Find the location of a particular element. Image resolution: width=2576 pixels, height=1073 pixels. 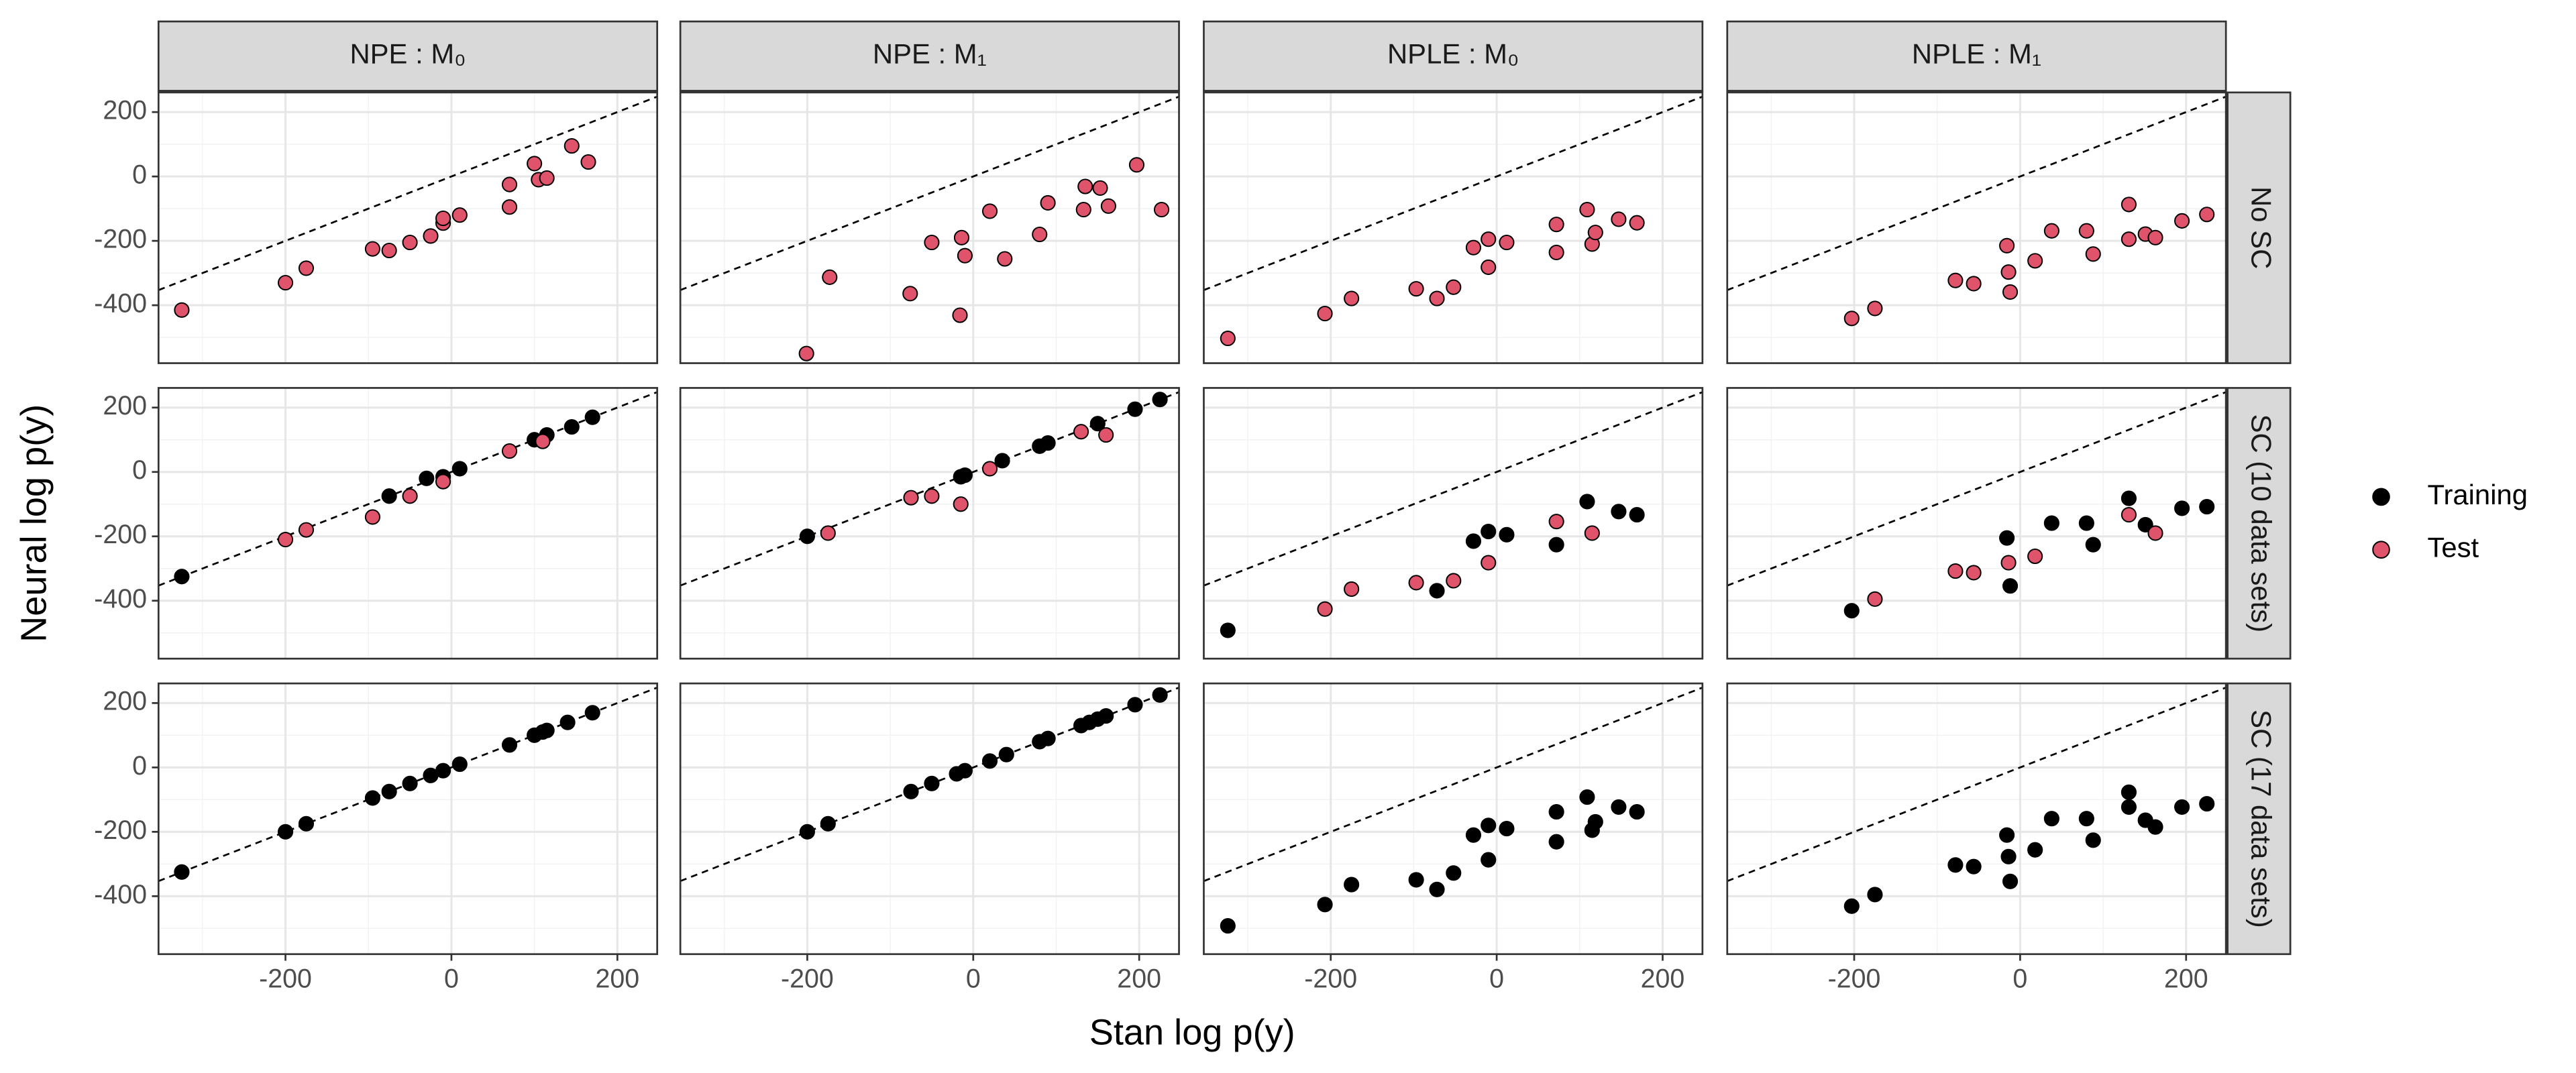

row-strip-label: SC (10 data sets) is located at coordinates (2261, 523).